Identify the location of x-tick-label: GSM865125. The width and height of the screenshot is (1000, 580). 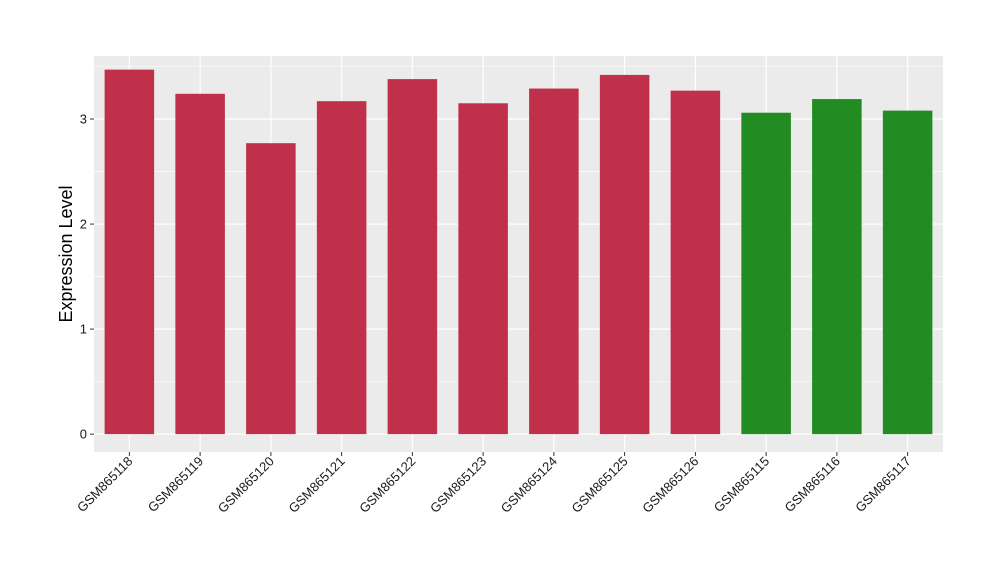
(600, 485).